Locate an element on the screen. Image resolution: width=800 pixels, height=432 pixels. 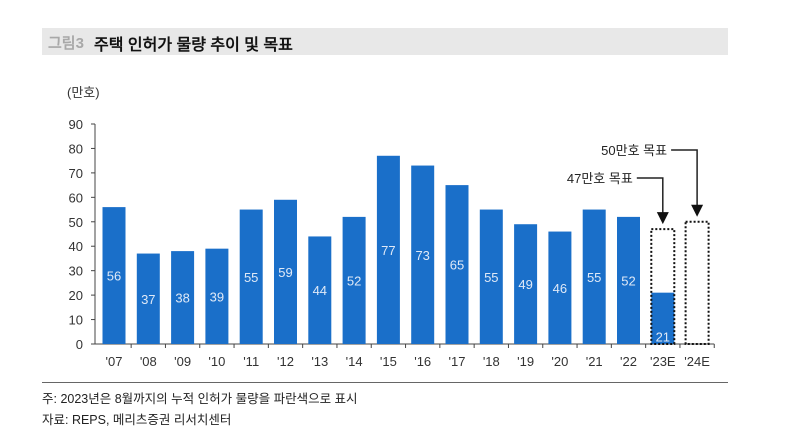
figure-title-bar: 그림3 주택 인허가 물량 추이 및 목표 is located at coordinates (385, 41).